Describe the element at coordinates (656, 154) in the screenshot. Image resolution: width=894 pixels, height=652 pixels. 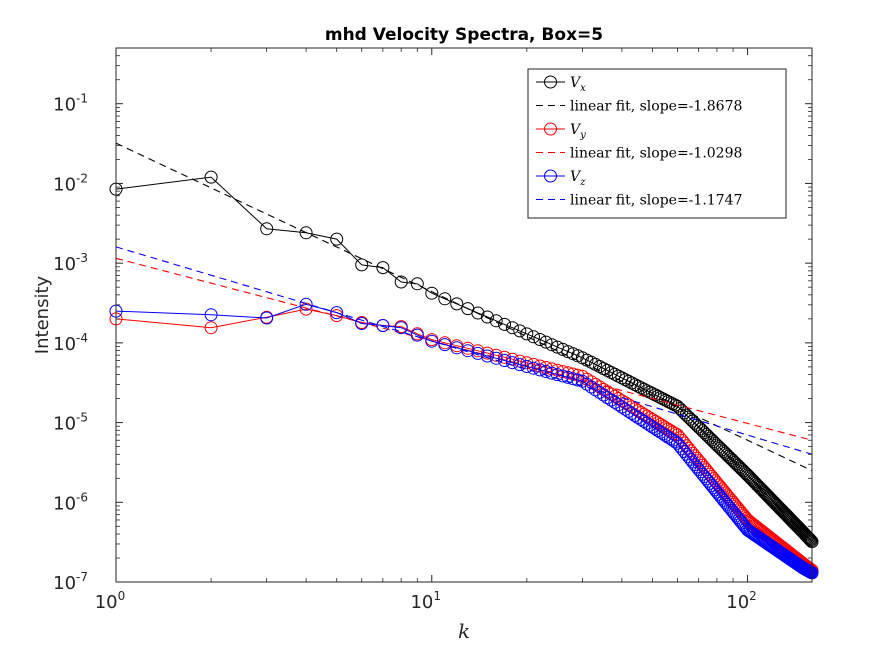
I see `legend-label: linear fit, slope=-1.0298` at that location.